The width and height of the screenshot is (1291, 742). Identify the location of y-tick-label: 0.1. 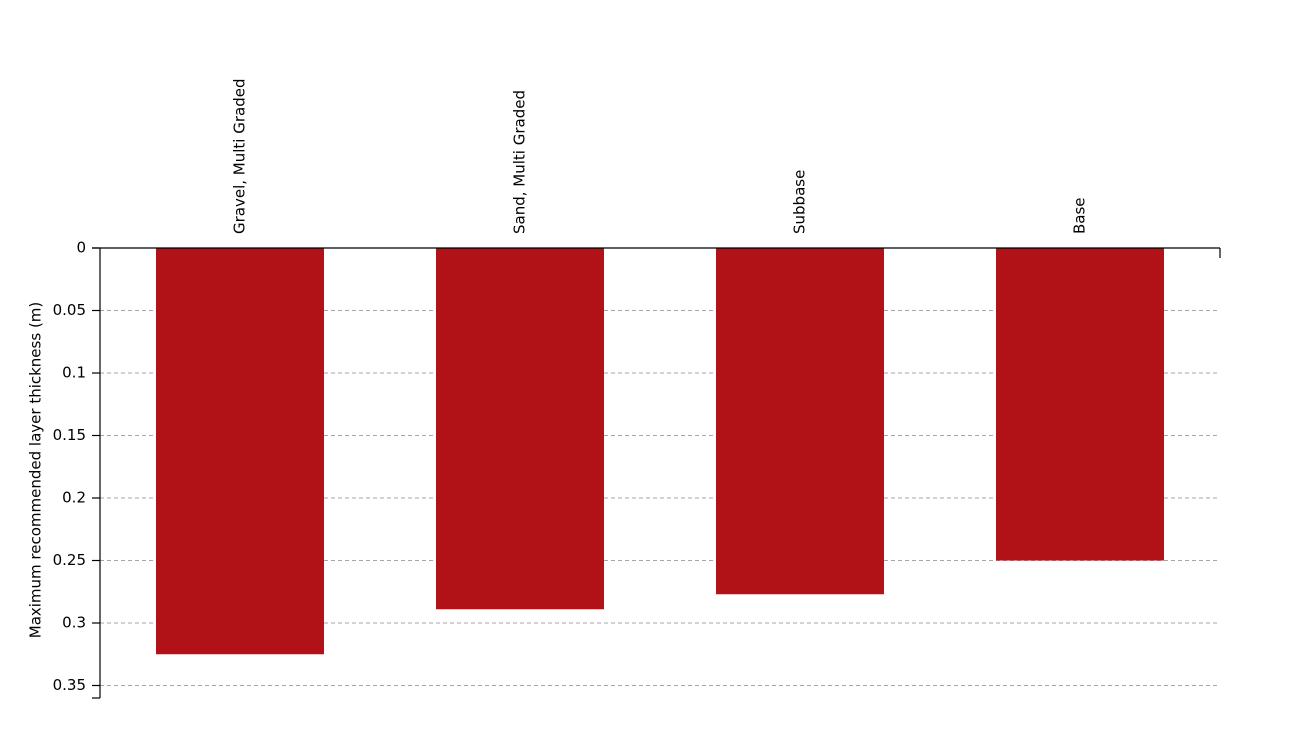
(74, 373).